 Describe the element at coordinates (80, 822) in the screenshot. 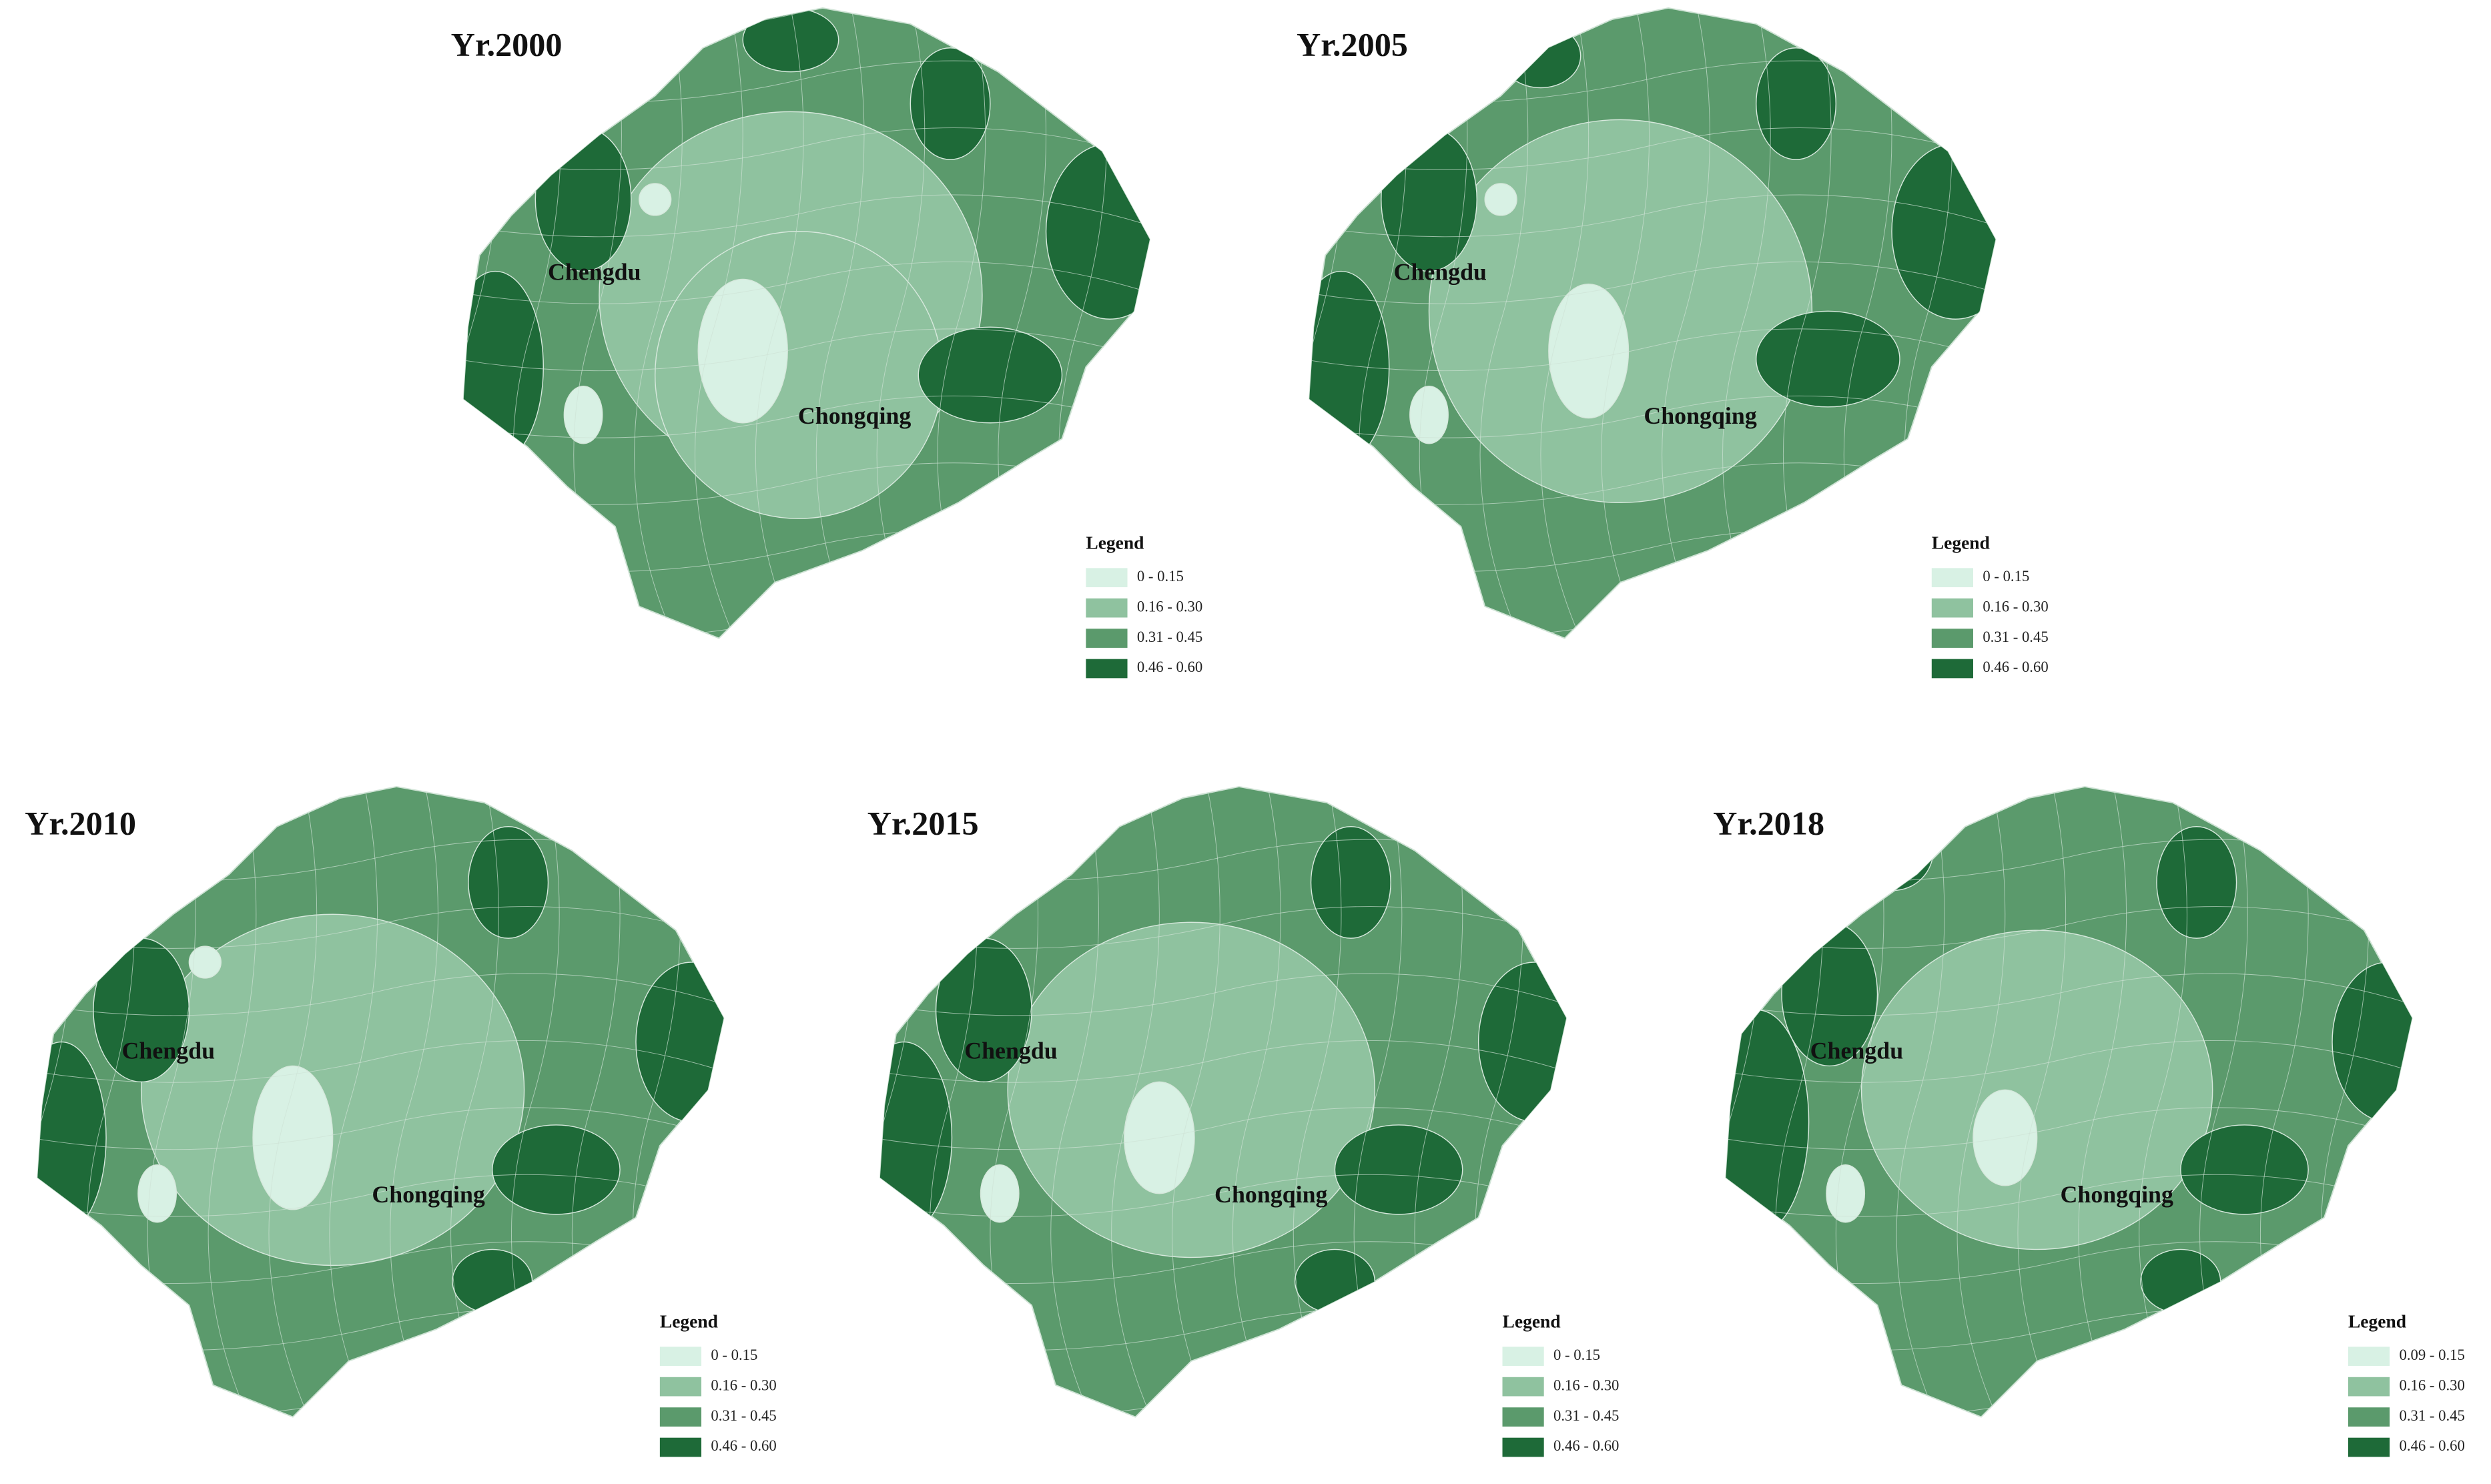

I see `panel-title: Yr.2010` at that location.